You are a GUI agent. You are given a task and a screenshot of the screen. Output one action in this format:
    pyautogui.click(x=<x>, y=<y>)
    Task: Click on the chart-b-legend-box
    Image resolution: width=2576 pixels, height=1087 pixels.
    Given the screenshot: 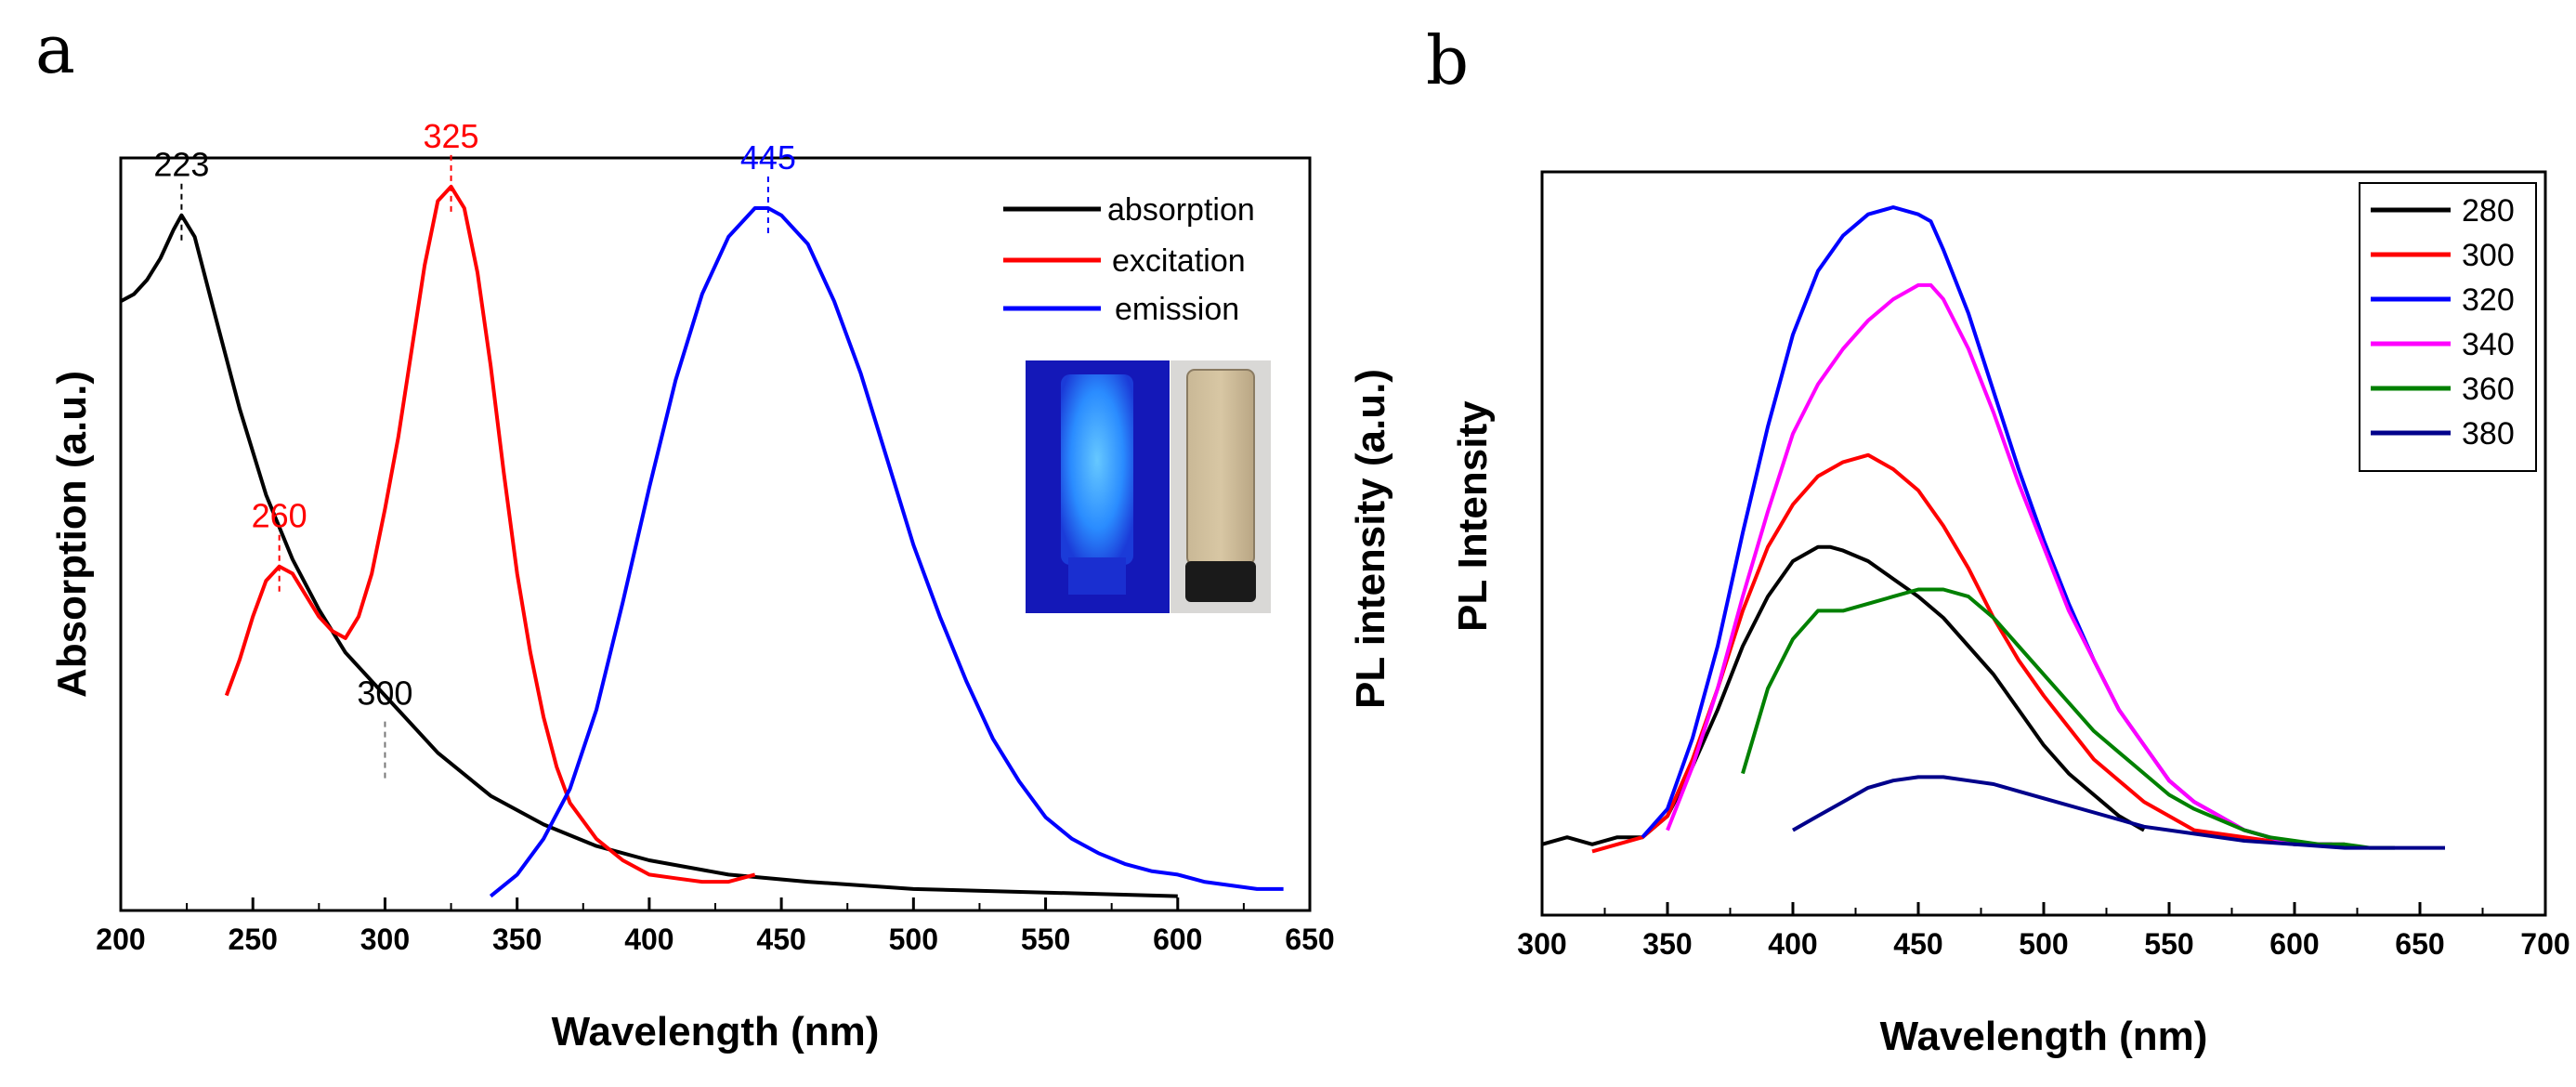 What is the action you would take?
    pyautogui.click(x=2448, y=327)
    